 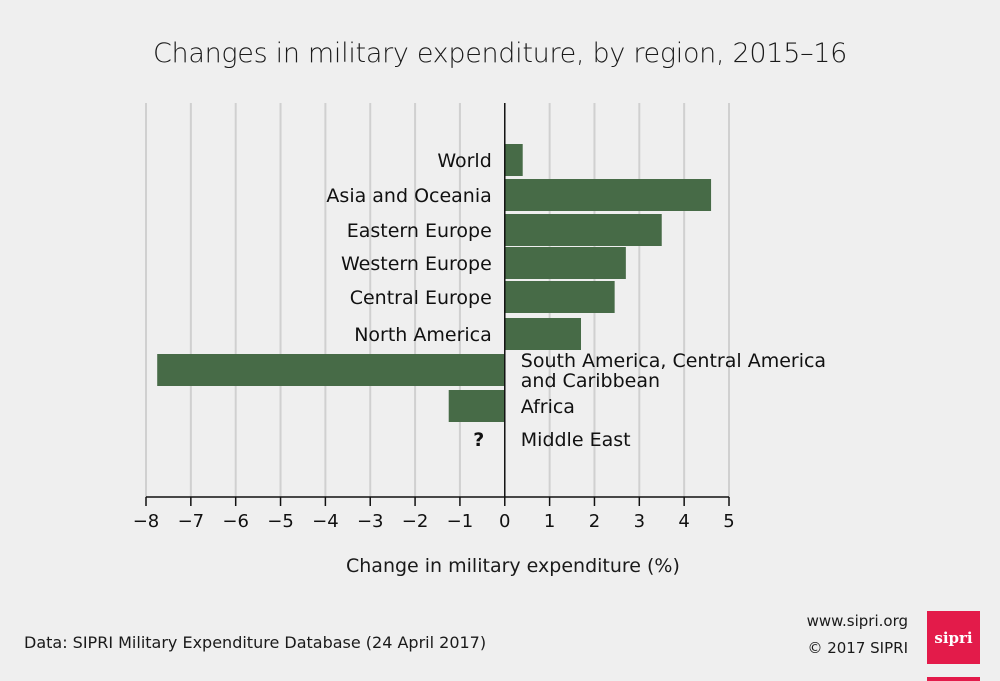 What do you see at coordinates (280, 521) in the screenshot?
I see `x-tick-label: −5` at bounding box center [280, 521].